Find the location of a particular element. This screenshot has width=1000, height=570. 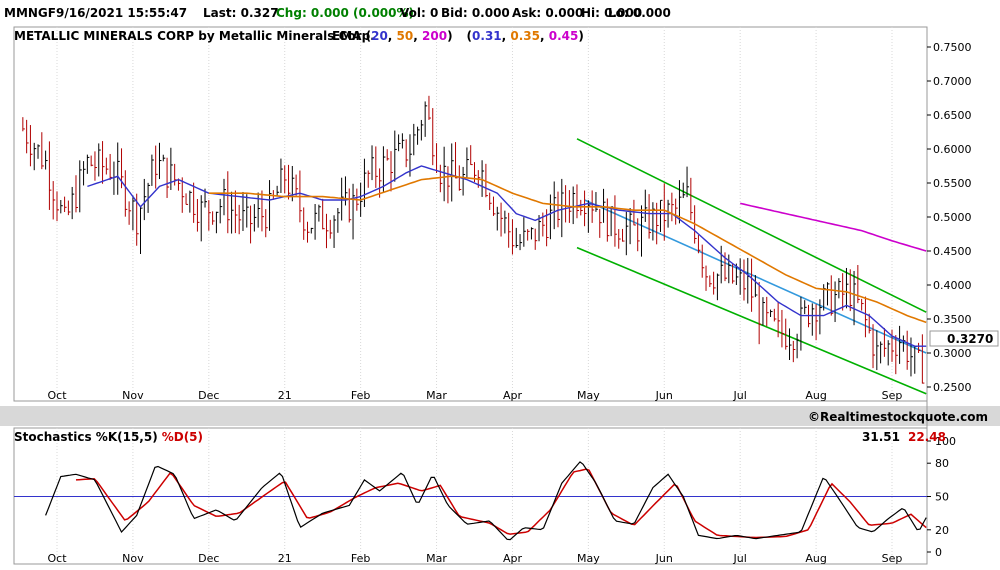

price-x-label: Apr is located at coordinates (513, 395).